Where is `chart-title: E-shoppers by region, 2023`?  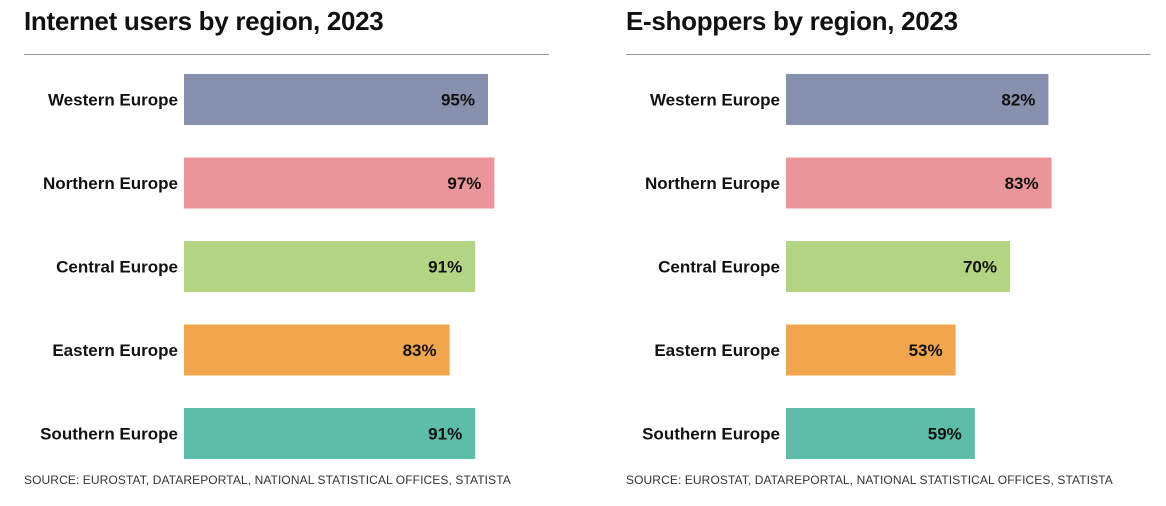
chart-title: E-shoppers by region, 2023 is located at coordinates (792, 21).